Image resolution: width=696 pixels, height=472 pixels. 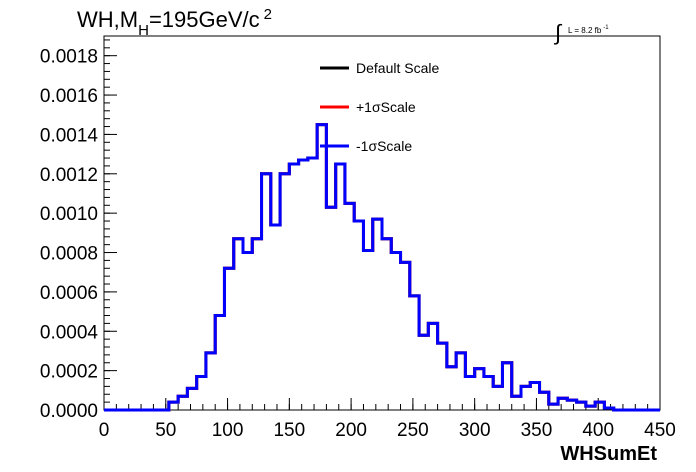 What do you see at coordinates (558, 32) in the screenshot?
I see `luminosity-integral-symbol: ∫` at bounding box center [558, 32].